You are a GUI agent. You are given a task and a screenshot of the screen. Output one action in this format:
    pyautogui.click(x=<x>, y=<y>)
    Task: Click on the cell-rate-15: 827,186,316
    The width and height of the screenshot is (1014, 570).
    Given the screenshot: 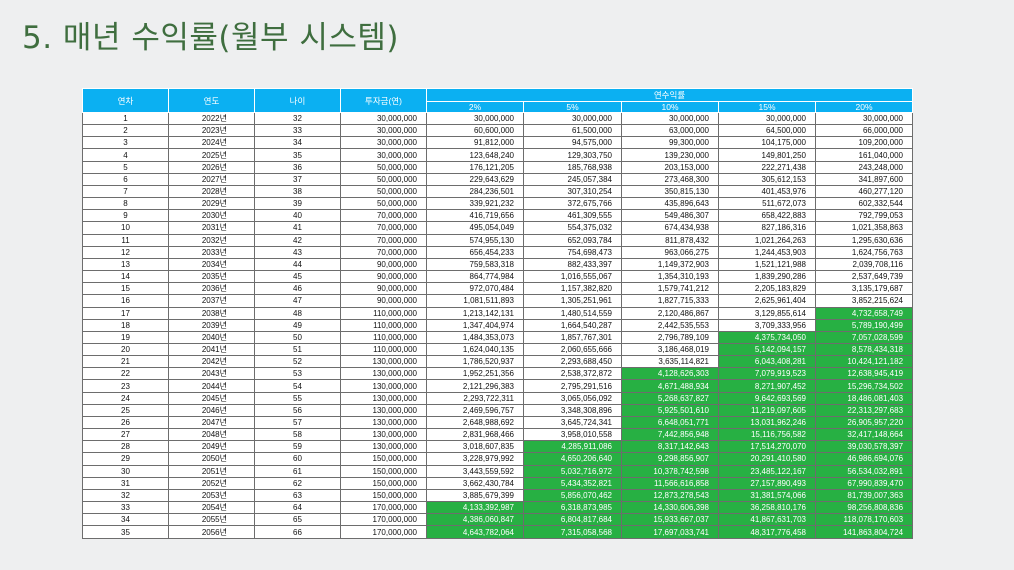 What is the action you would take?
    pyautogui.click(x=767, y=228)
    